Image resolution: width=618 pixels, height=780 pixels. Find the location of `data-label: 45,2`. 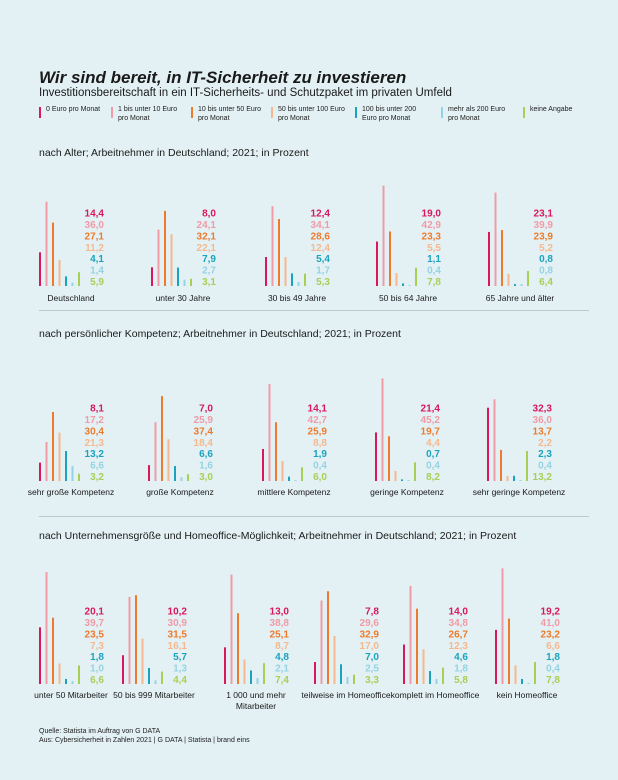

data-label: 45,2 is located at coordinates (431, 420).